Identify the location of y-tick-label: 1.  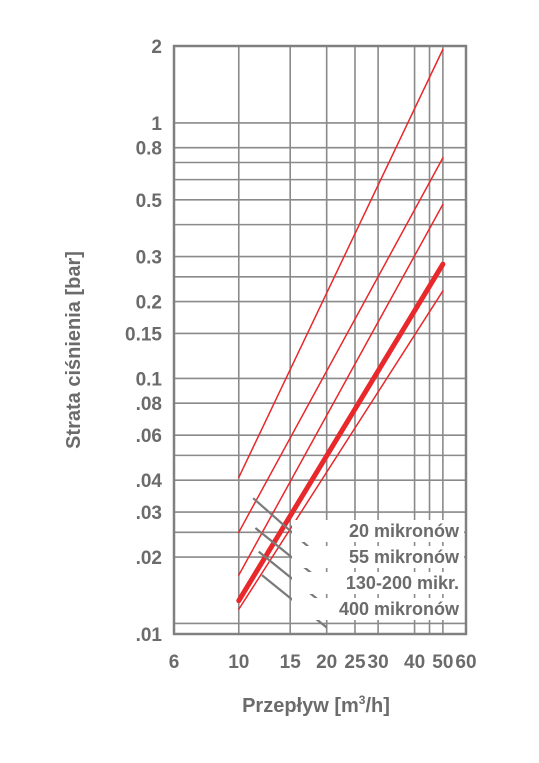
(156, 124).